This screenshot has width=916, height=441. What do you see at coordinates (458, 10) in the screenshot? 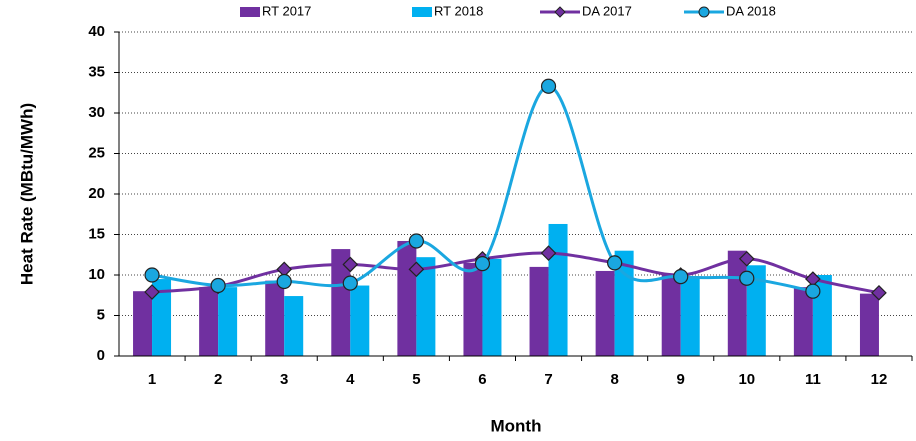
I see `legend-label: RT 2018` at bounding box center [458, 10].